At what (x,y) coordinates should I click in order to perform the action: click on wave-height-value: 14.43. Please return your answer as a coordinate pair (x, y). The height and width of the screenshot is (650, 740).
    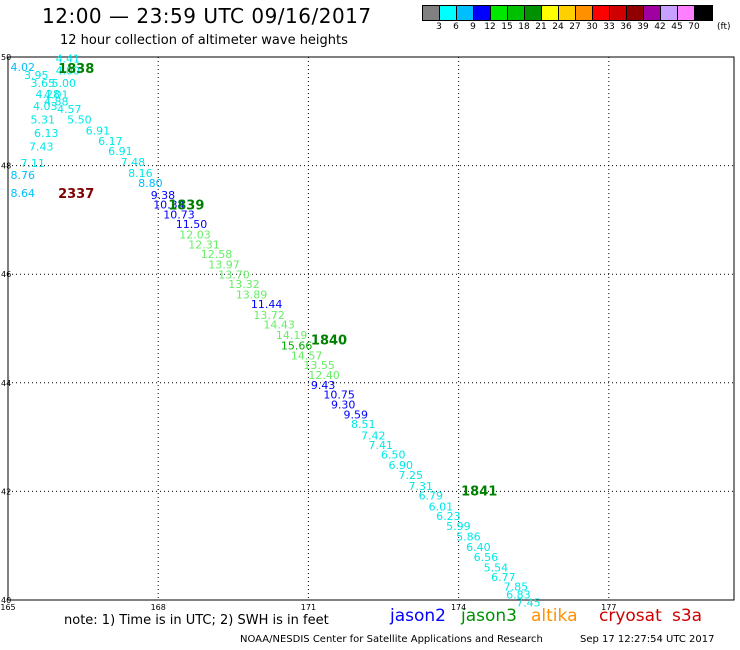
    Looking at the image, I should click on (279, 325).